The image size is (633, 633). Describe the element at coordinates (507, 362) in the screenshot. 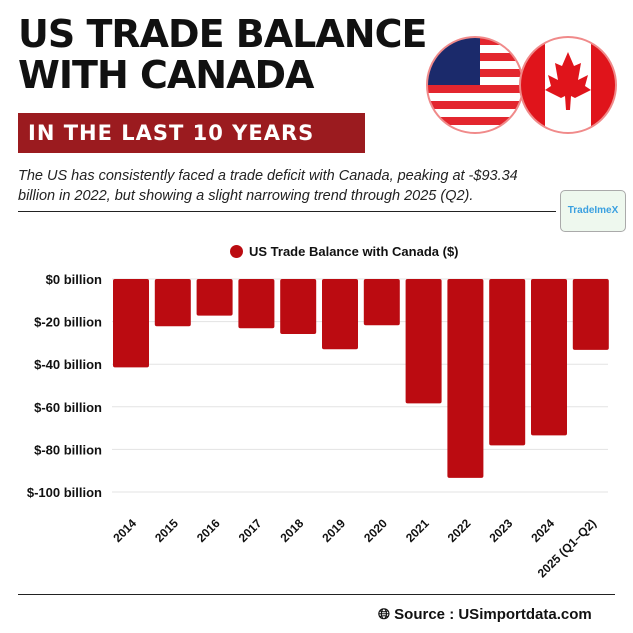

I see `bar-2023` at that location.